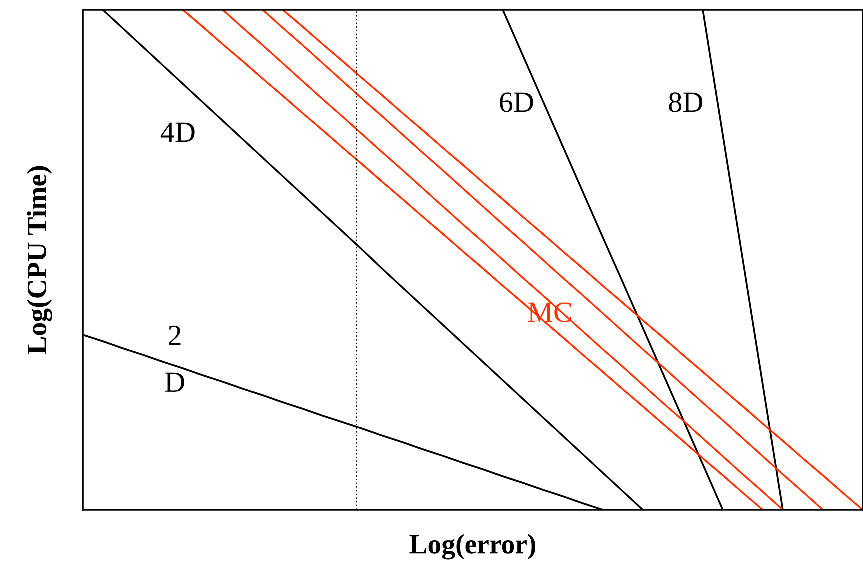  Describe the element at coordinates (174, 359) in the screenshot. I see `annotation: 2 D` at that location.